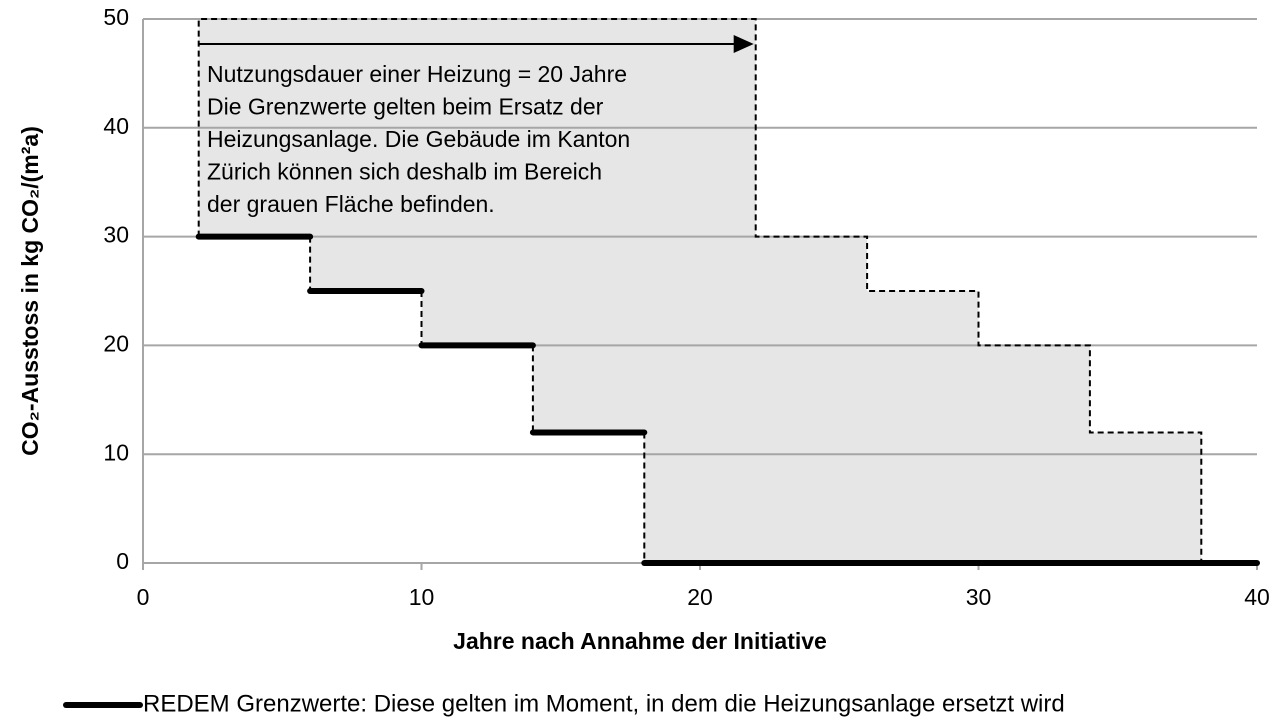 This screenshot has height=723, width=1278. I want to click on x-tick-label: 10, so click(422, 597).